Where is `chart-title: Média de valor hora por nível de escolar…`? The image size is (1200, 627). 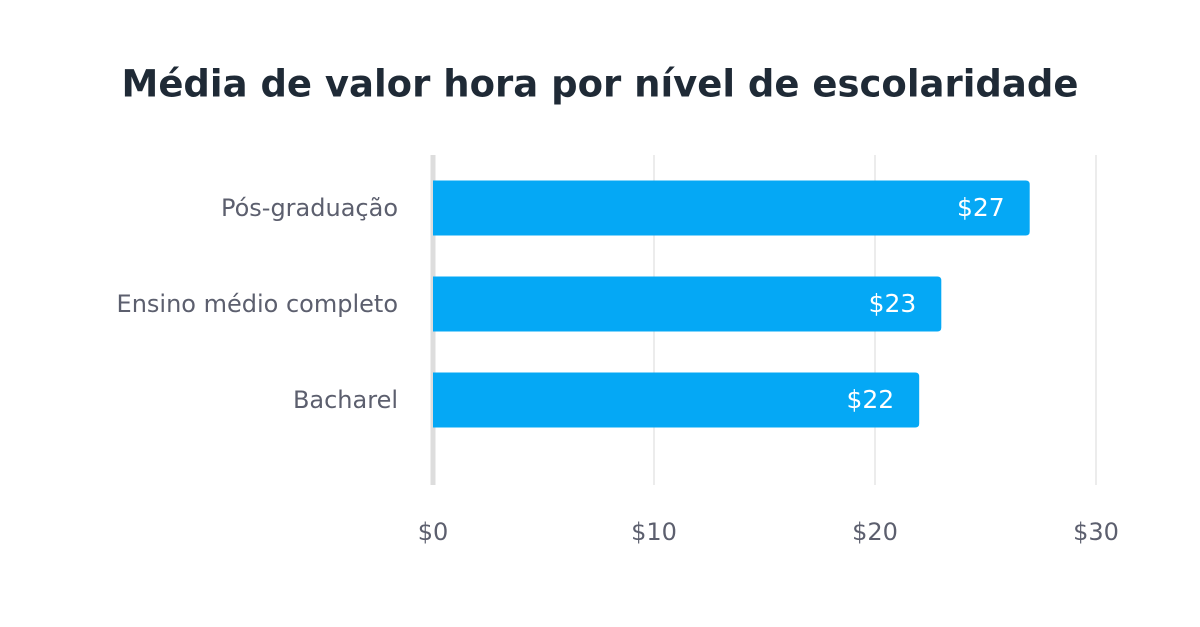 chart-title: Média de valor hora por nível de escolar… is located at coordinates (600, 84).